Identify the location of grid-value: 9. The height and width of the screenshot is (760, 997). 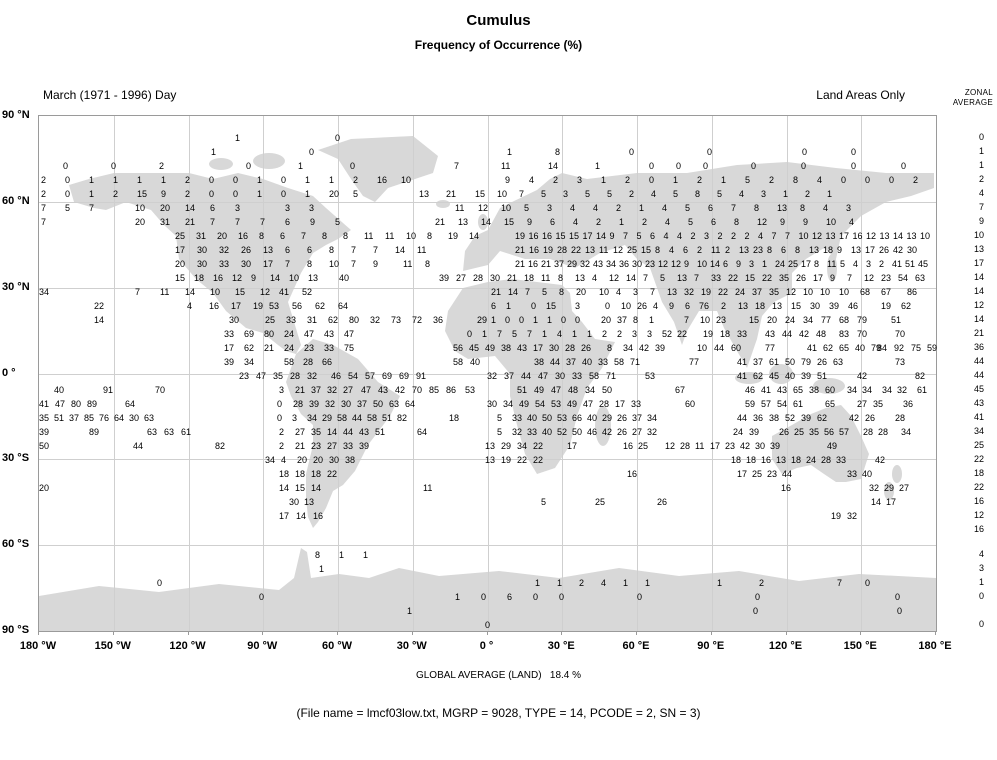
(508, 180).